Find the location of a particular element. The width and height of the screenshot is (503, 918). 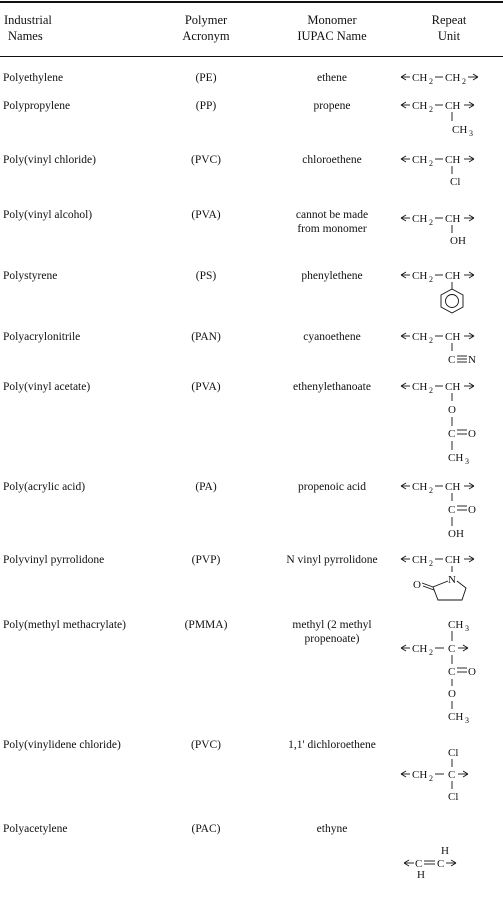

repeat-unit-pmma: CH 3 CH 2 C C O O CH 3 is located at coordinates (438, 672).